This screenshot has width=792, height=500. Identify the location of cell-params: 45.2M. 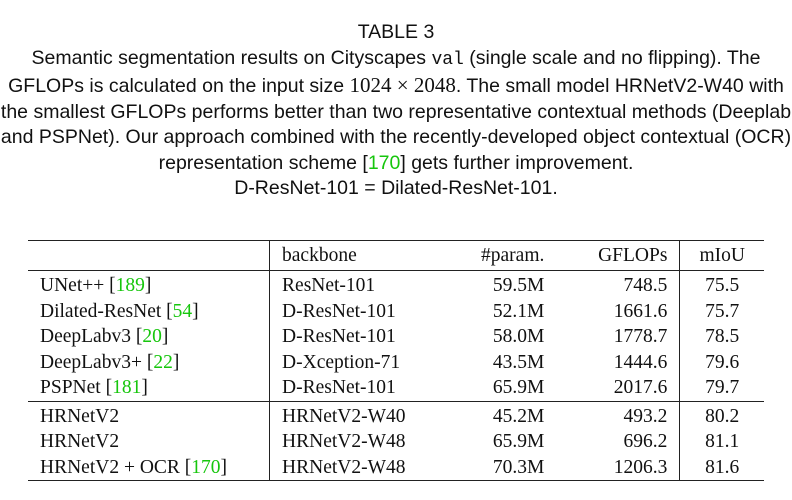
(518, 416).